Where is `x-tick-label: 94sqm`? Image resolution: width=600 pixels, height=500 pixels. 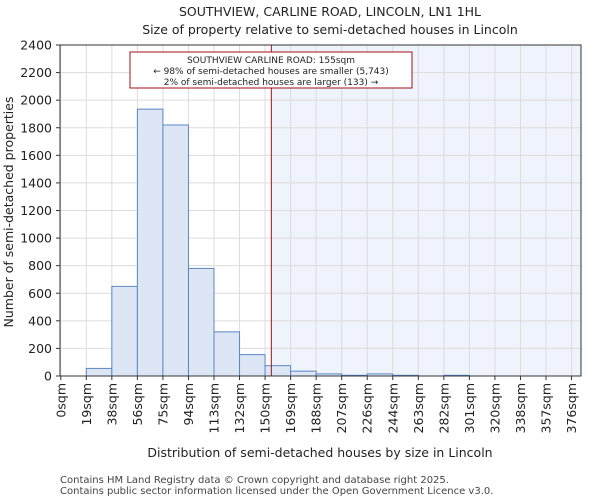
x-tick-label: 94sqm is located at coordinates (188, 404).